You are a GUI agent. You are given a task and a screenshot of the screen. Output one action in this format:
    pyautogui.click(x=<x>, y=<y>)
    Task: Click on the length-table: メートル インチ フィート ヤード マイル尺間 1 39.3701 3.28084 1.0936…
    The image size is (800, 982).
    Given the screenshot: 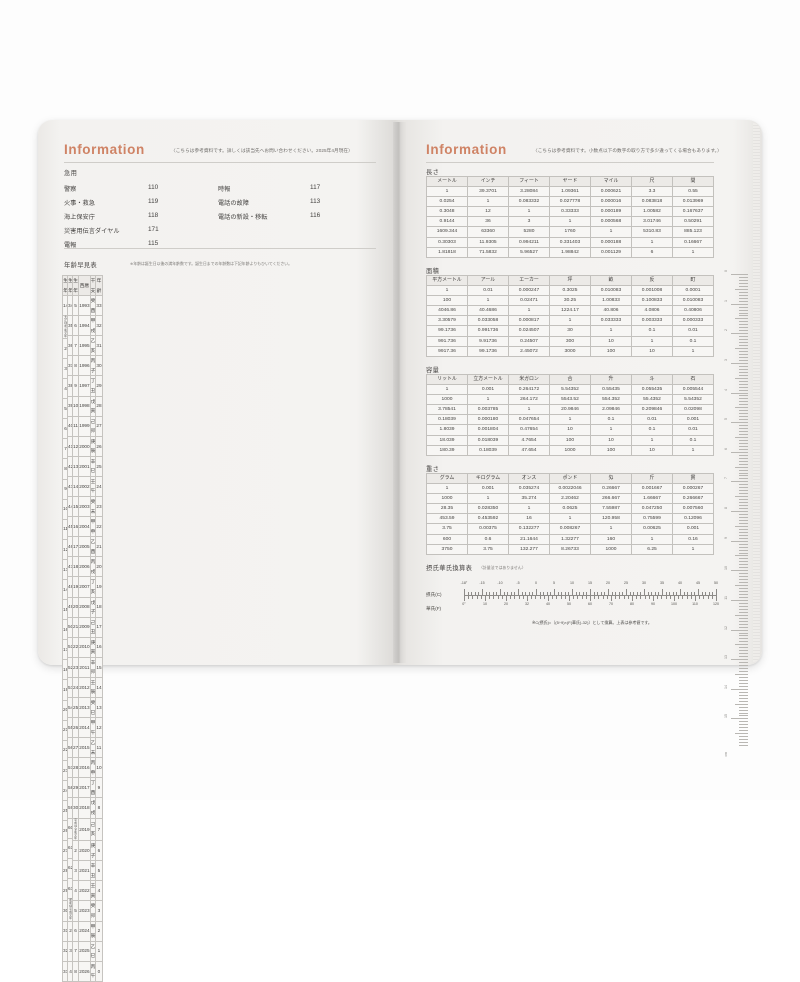 What is the action you would take?
    pyautogui.click(x=570, y=216)
    